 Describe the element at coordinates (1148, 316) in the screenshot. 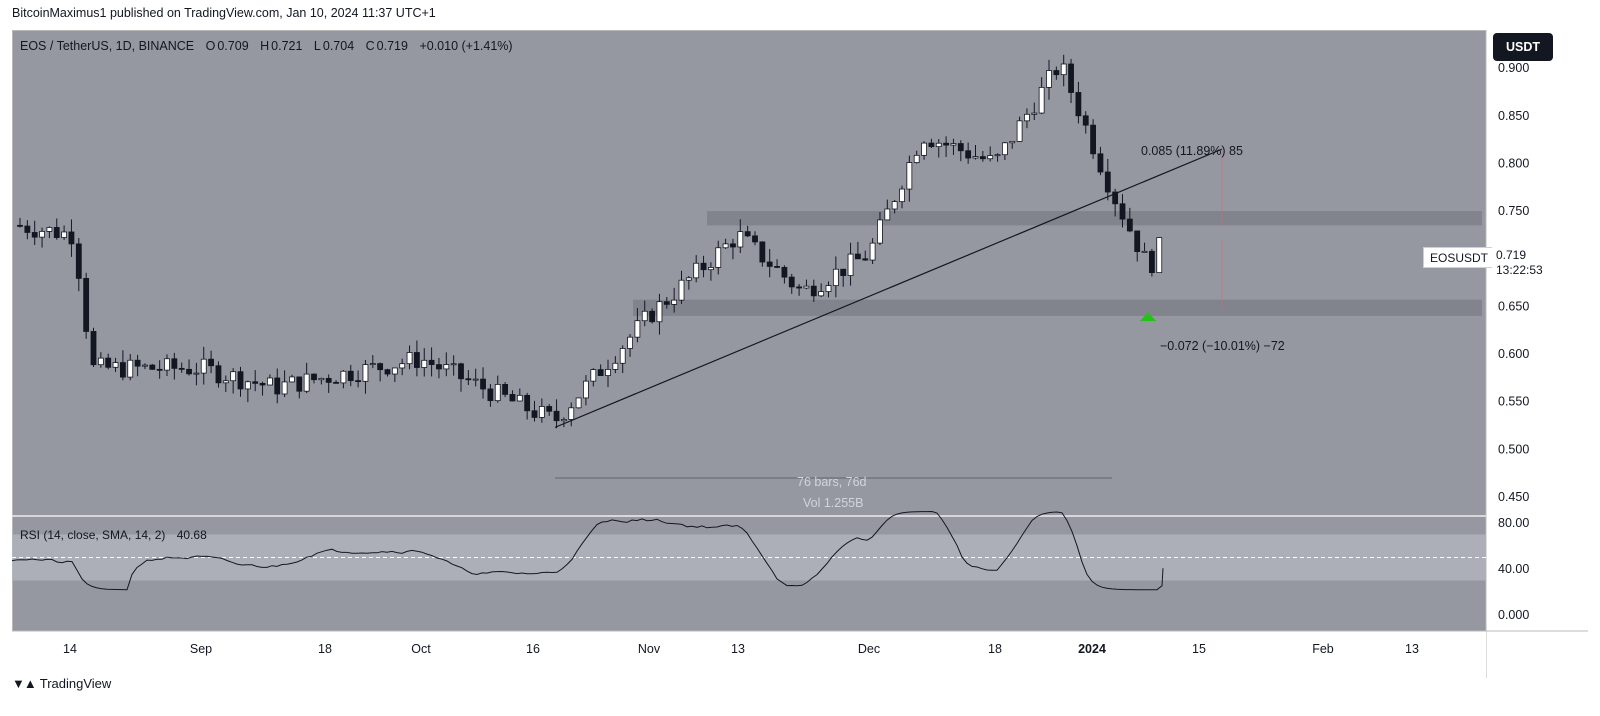

I see `signal-arrow-icon` at that location.